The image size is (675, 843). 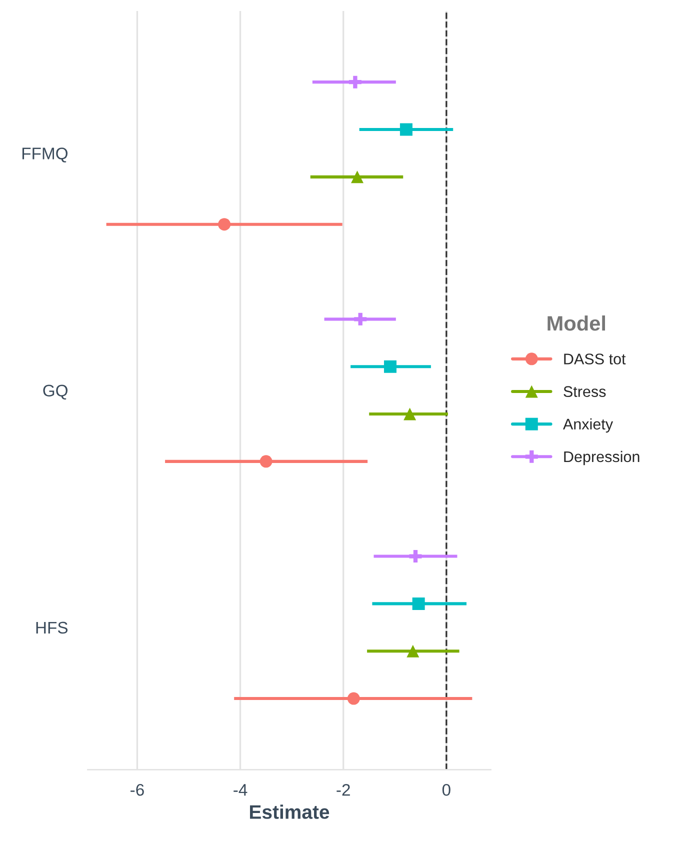 I want to click on legend-label: Anxiety, so click(x=588, y=425).